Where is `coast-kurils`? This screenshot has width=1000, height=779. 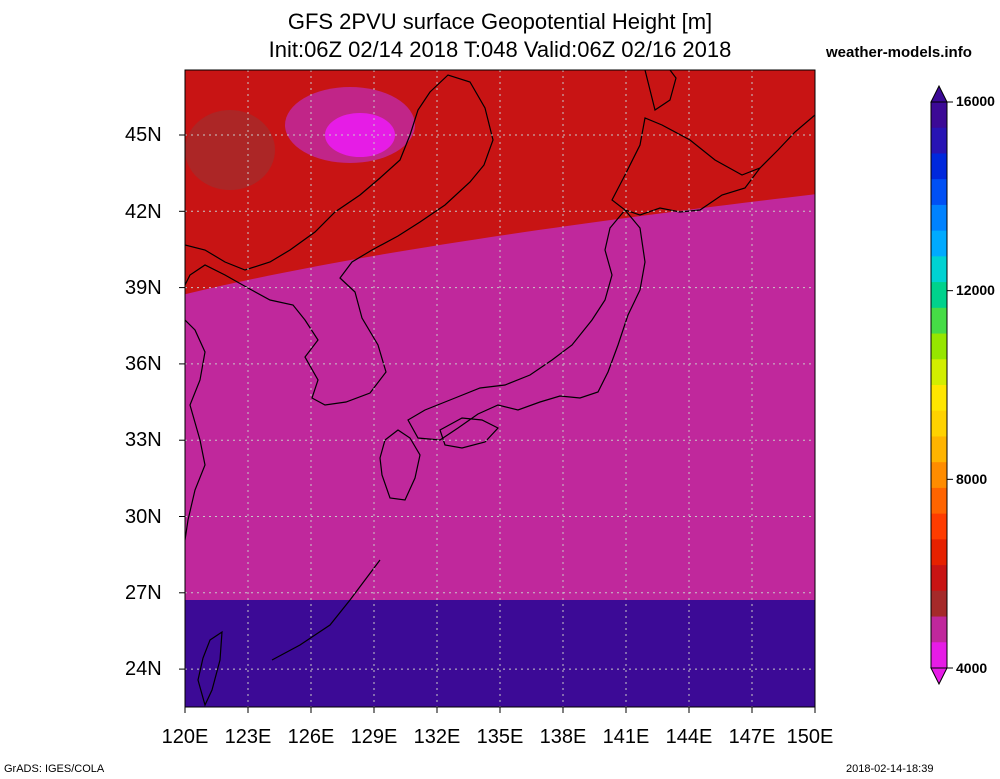
coast-kurils is located at coordinates (787, 141).